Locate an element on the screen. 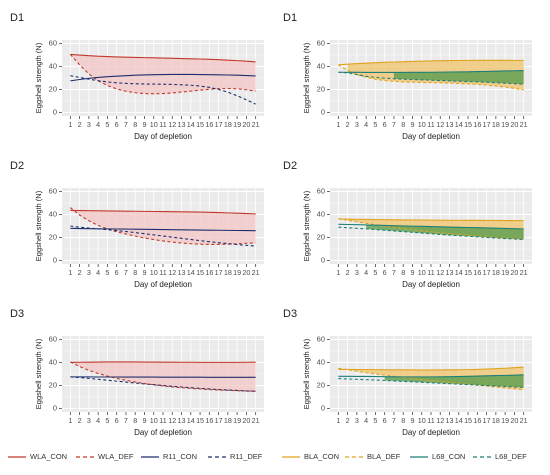 The width and height of the screenshot is (550, 475). legend-label: R11_DEF is located at coordinates (246, 456).